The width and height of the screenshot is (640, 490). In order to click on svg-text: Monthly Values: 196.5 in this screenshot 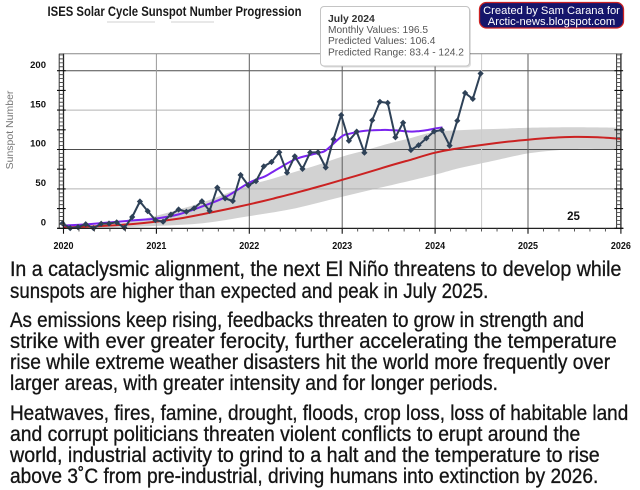, I will do `click(378, 30)`.